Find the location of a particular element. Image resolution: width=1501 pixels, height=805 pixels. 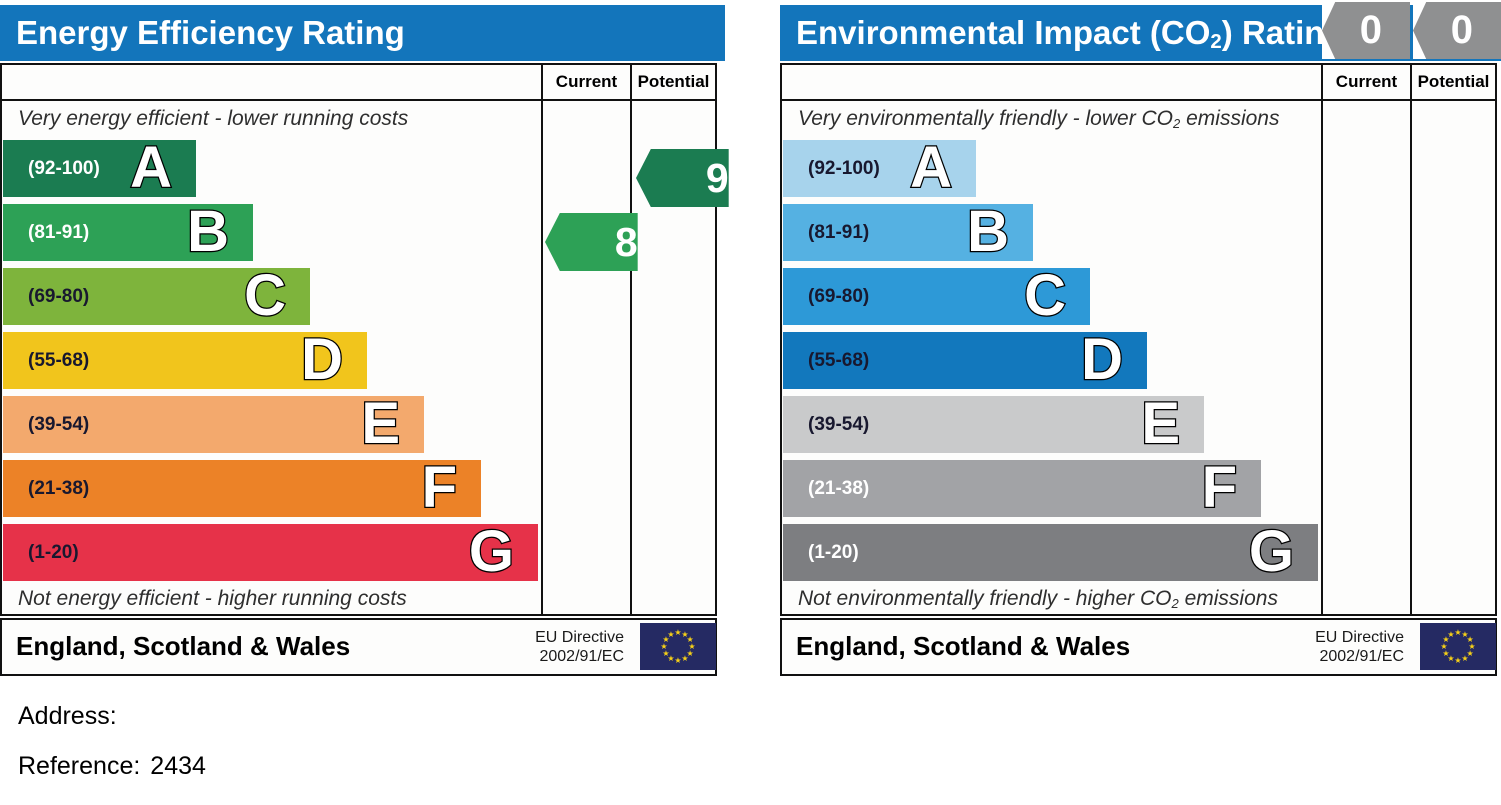

energy-title-bar: Energy Efficiency Rating is located at coordinates (362, 33).